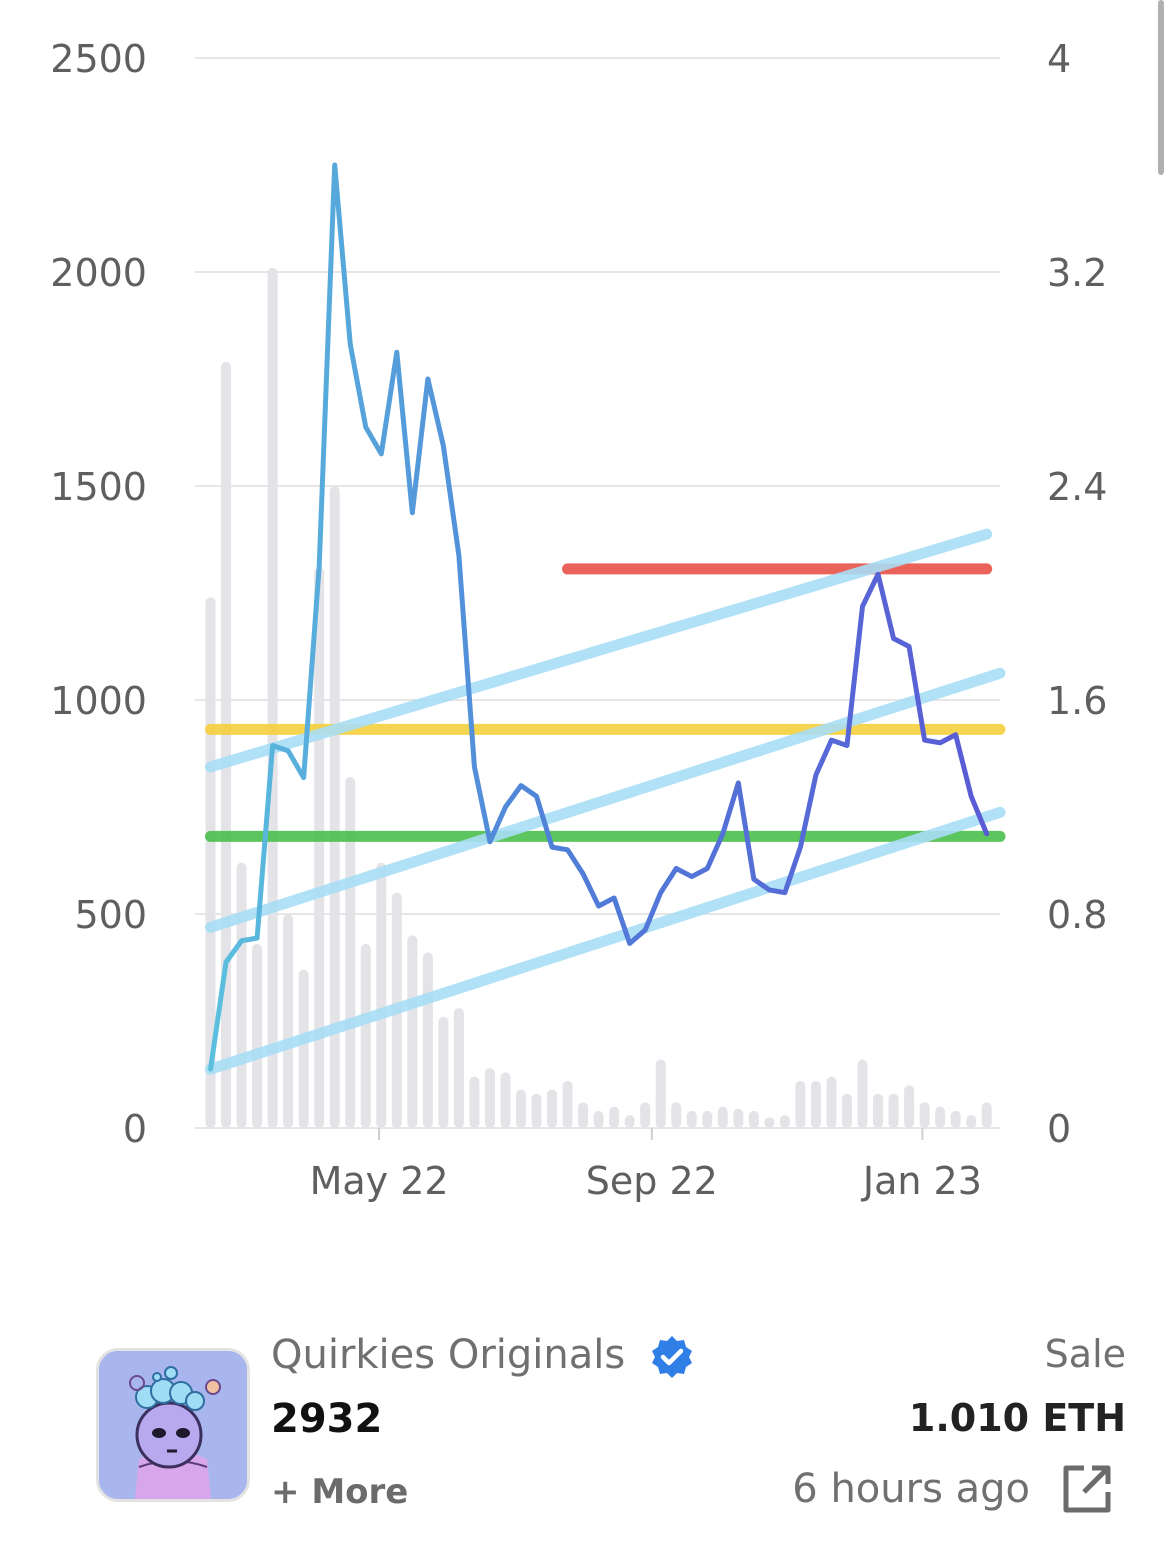 The width and height of the screenshot is (1170, 1563). Describe the element at coordinates (98, 701) in the screenshot. I see `left-axis-tick-label: 1000` at that location.